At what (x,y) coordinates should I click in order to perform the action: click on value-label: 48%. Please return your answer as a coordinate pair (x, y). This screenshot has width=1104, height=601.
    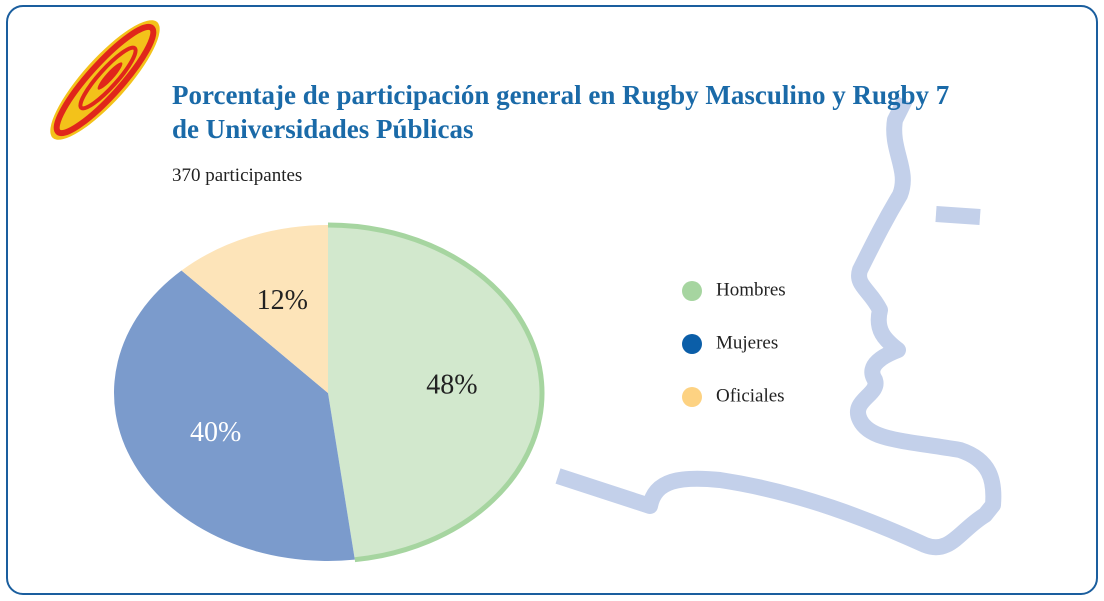
    Looking at the image, I should click on (451, 384).